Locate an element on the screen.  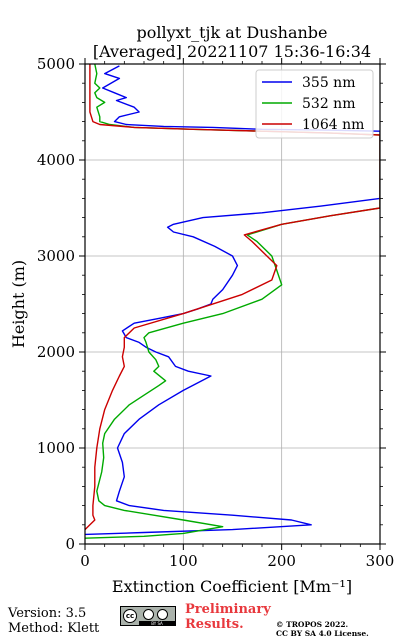
y-tick-label: 2000 is located at coordinates (56, 352).